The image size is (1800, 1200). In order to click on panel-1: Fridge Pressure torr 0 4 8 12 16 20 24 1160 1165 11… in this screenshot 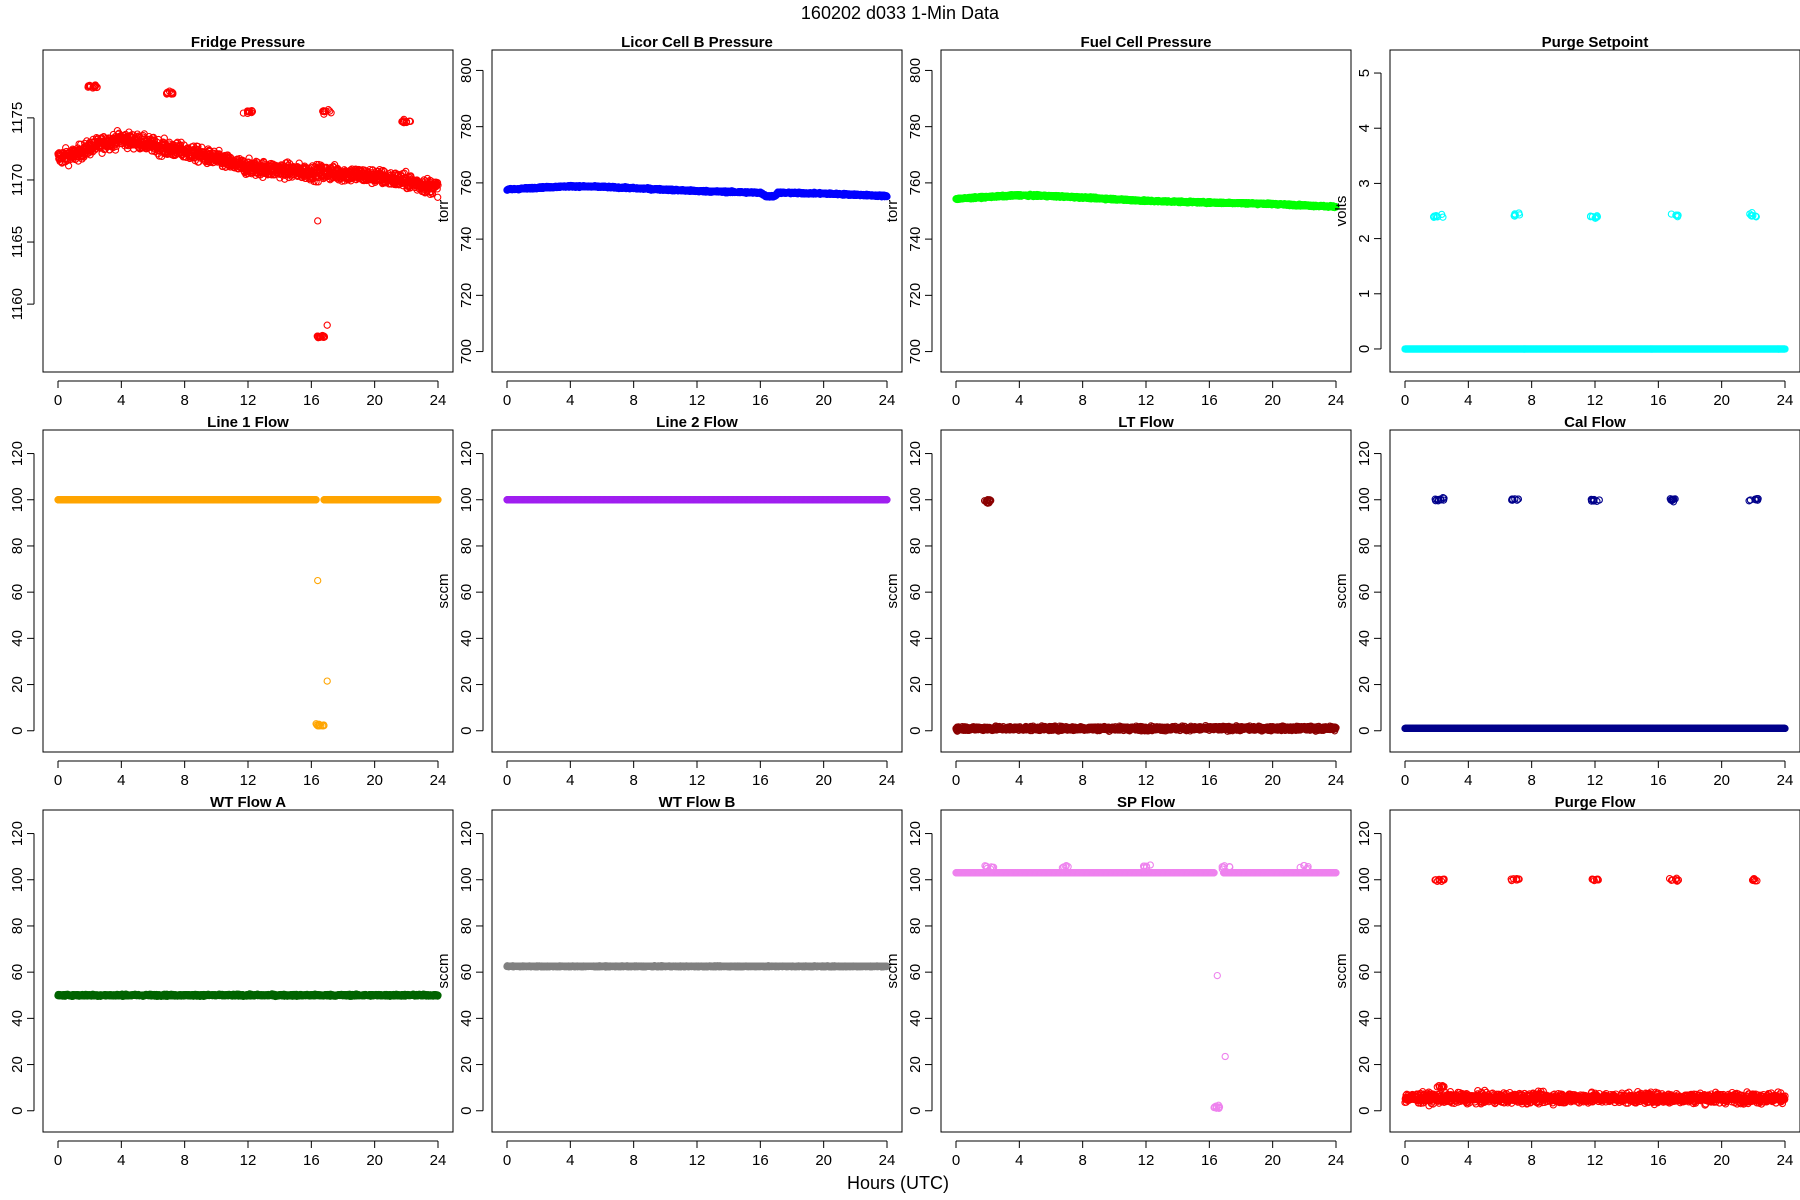, I will do `click(227, 221)`.